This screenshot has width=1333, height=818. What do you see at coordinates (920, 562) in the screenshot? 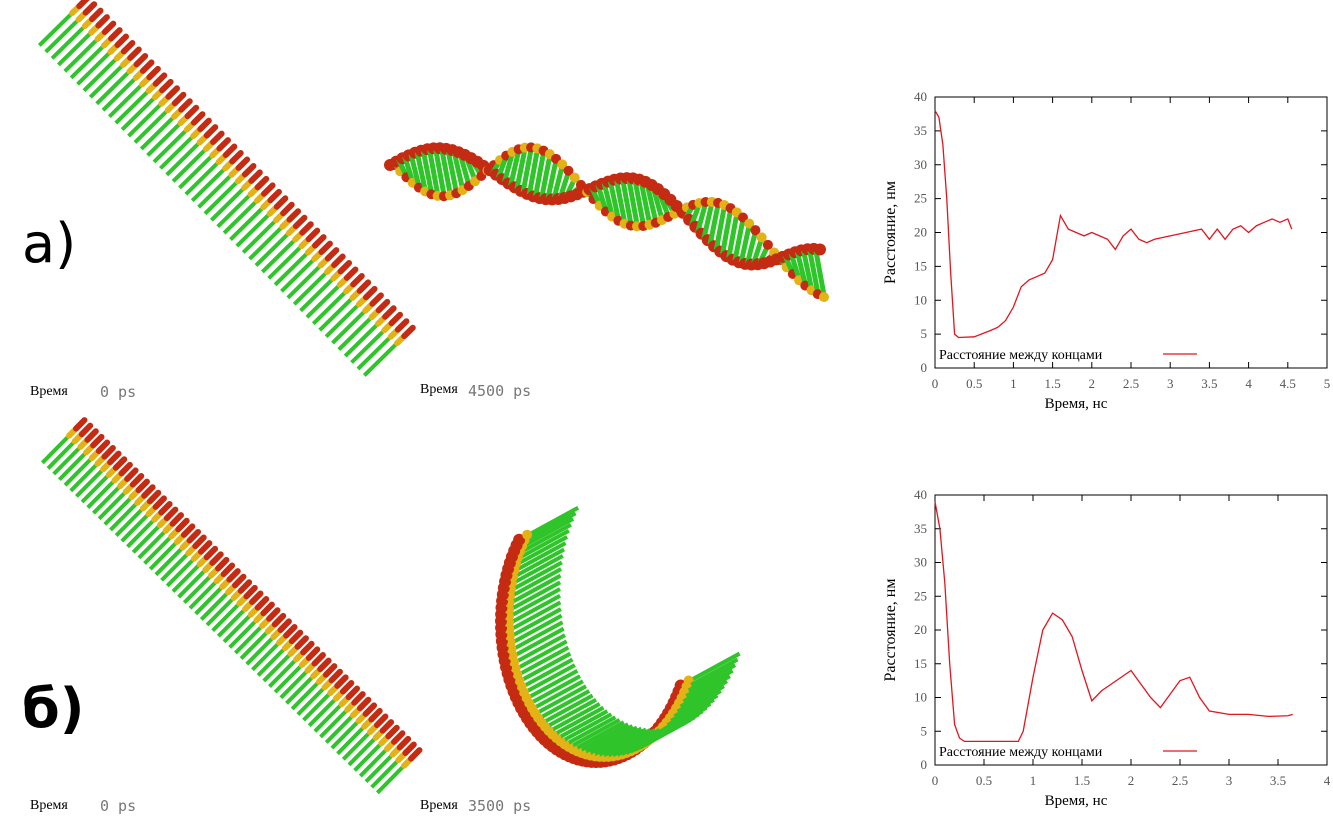
I see `y-tick-label: 30` at bounding box center [920, 562].